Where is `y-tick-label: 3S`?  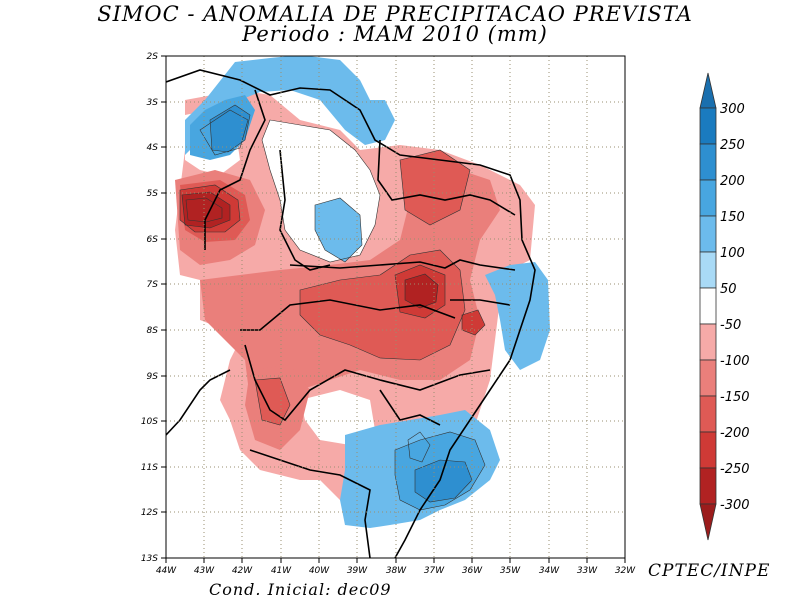 y-tick-label: 3S is located at coordinates (153, 103).